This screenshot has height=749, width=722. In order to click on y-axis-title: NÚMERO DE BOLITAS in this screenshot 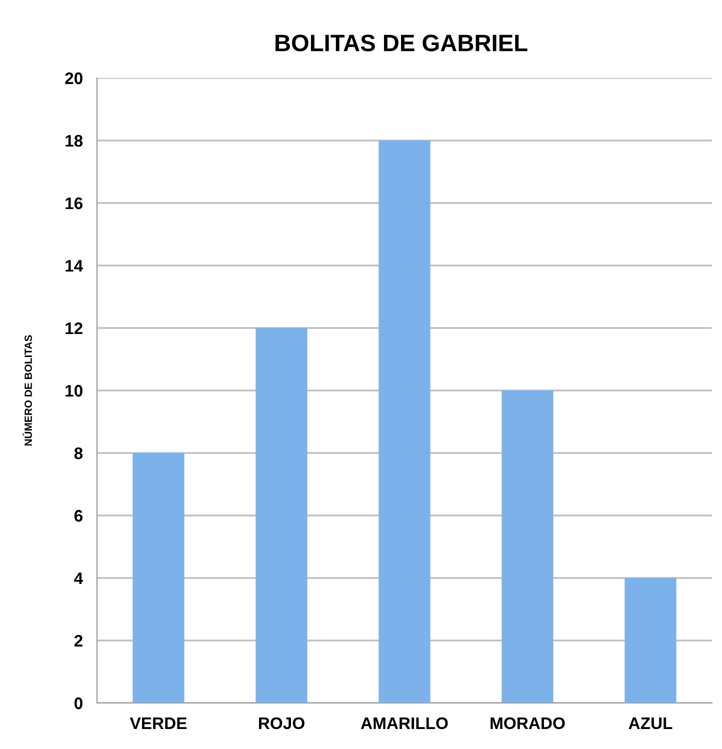, I will do `click(27, 390)`.